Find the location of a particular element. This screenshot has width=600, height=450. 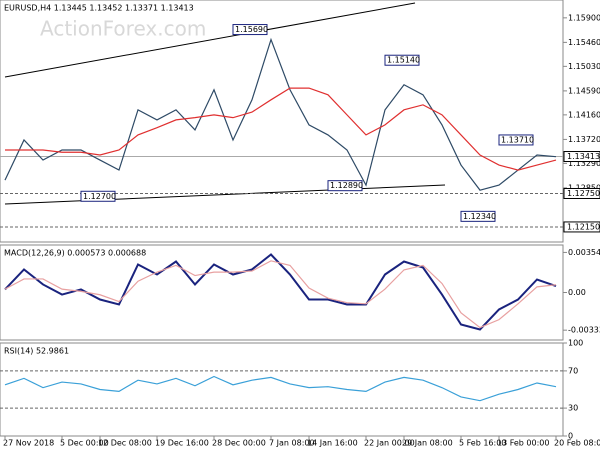

y-tick-label: 1.15900 is located at coordinates (584, 17).